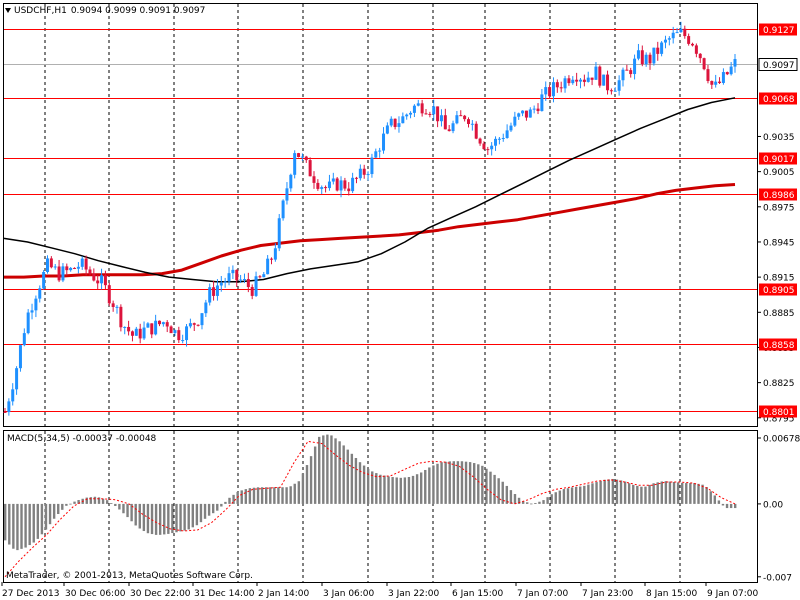  What do you see at coordinates (779, 346) in the screenshot?
I see `level-label: 0.8858` at bounding box center [779, 346].